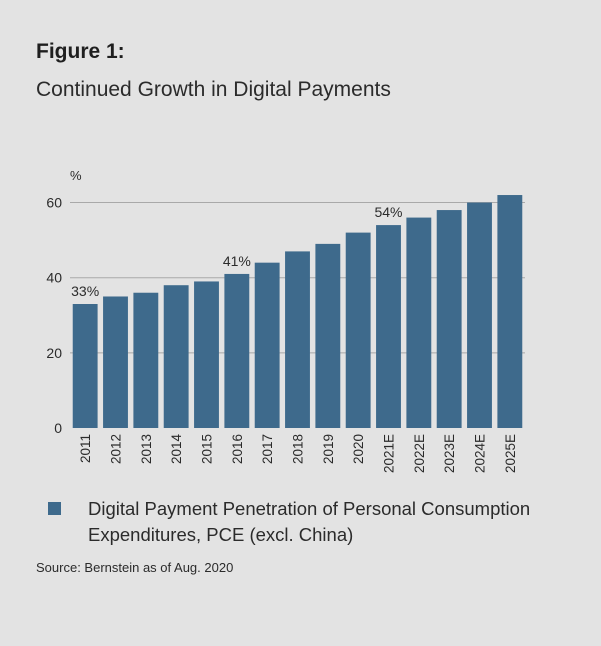  Describe the element at coordinates (146, 449) in the screenshot. I see `x-tick-label: 2013` at that location.